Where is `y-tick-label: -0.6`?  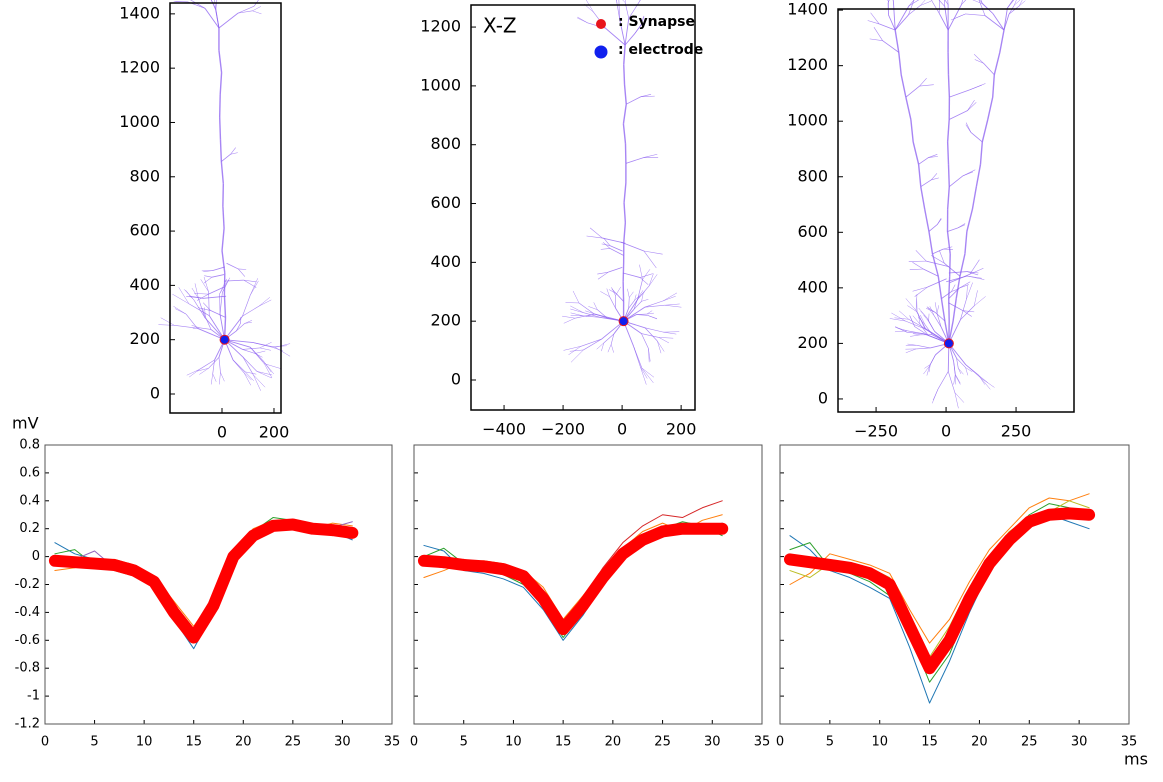
y-tick-label: -0.6 is located at coordinates (27, 640).